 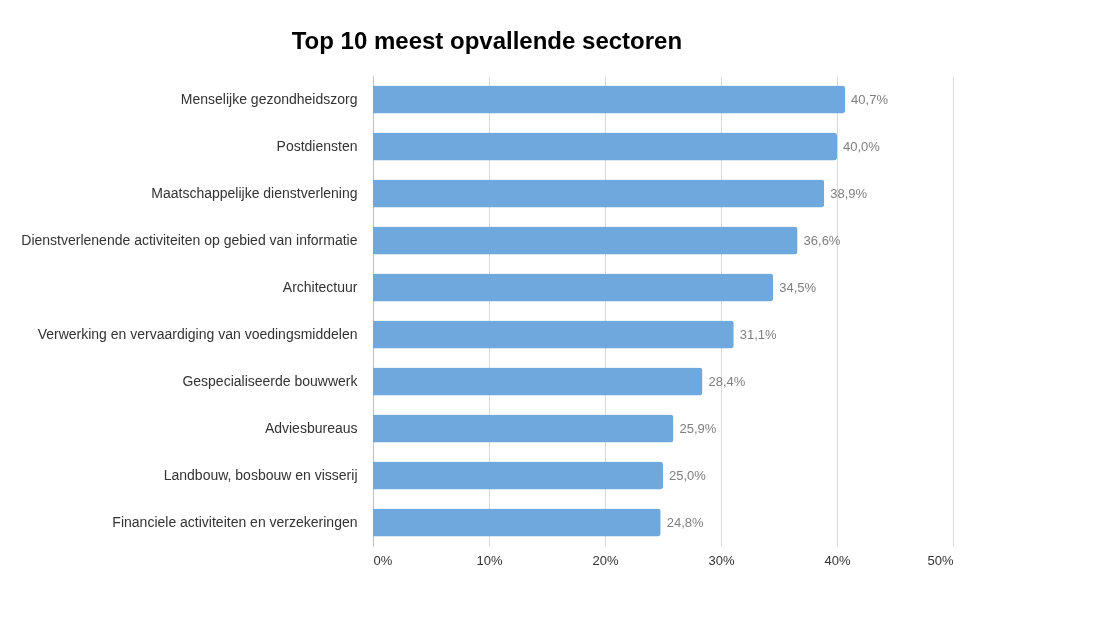 I want to click on y-tick-label: Architectuur, so click(x=320, y=286).